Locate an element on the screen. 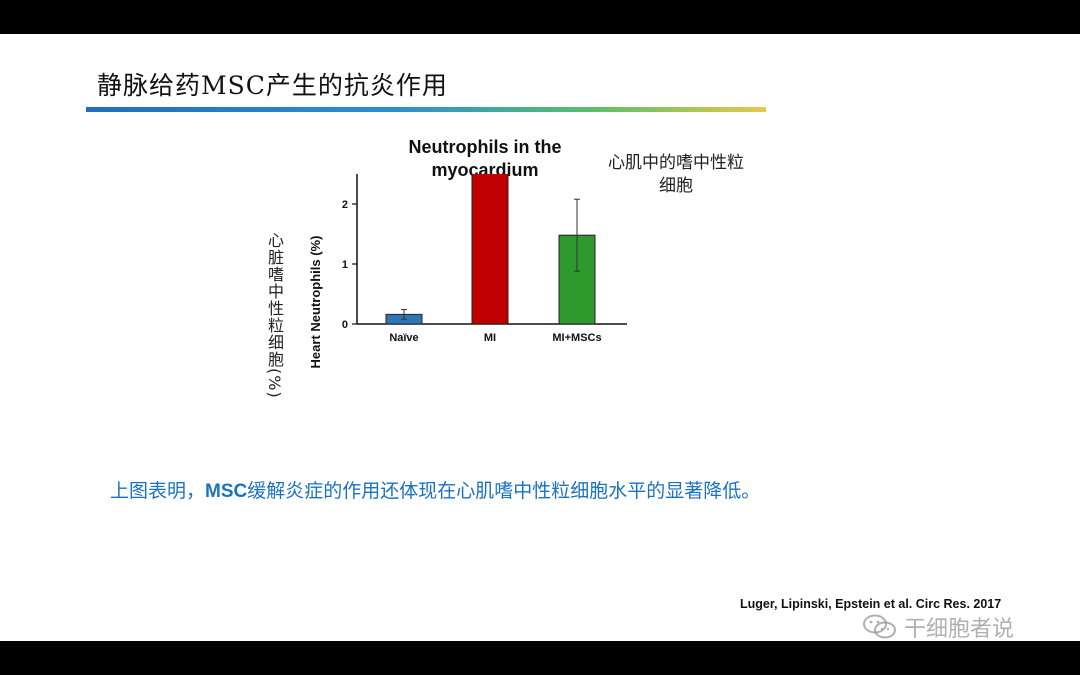 The height and width of the screenshot is (675, 1080). vertical-axis-label-cn: 心脏嗜中性粒细胞(%) is located at coordinates (274, 315).